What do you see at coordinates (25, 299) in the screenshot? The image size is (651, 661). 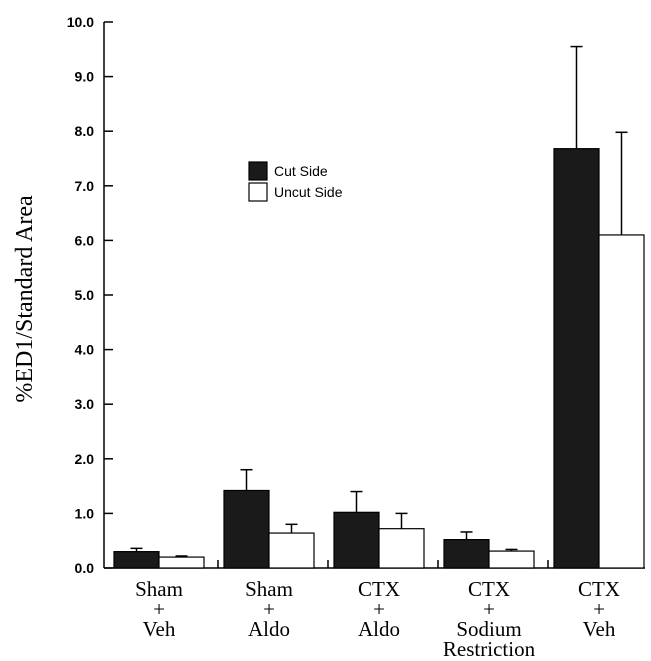 I see `y-axis-title: %ED1/Standard Area` at bounding box center [25, 299].